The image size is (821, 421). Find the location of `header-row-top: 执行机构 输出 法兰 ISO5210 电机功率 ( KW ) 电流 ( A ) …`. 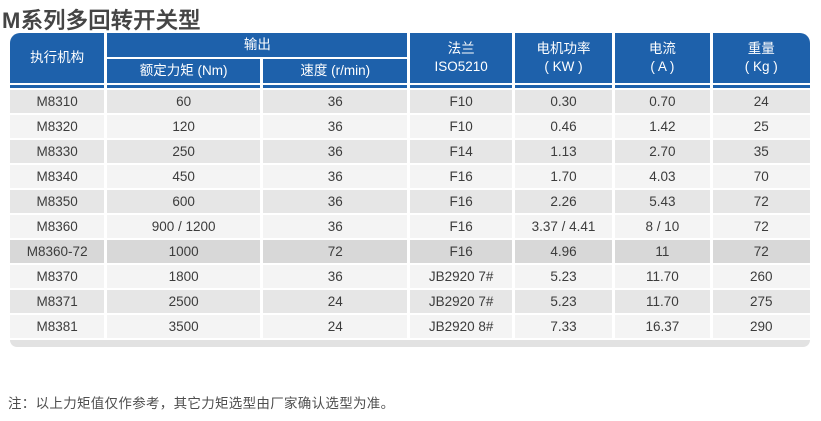

header-row-top: 执行机构 输出 法兰 ISO5210 电机功率 ( KW ) 电流 ( A ) … is located at coordinates (410, 58).